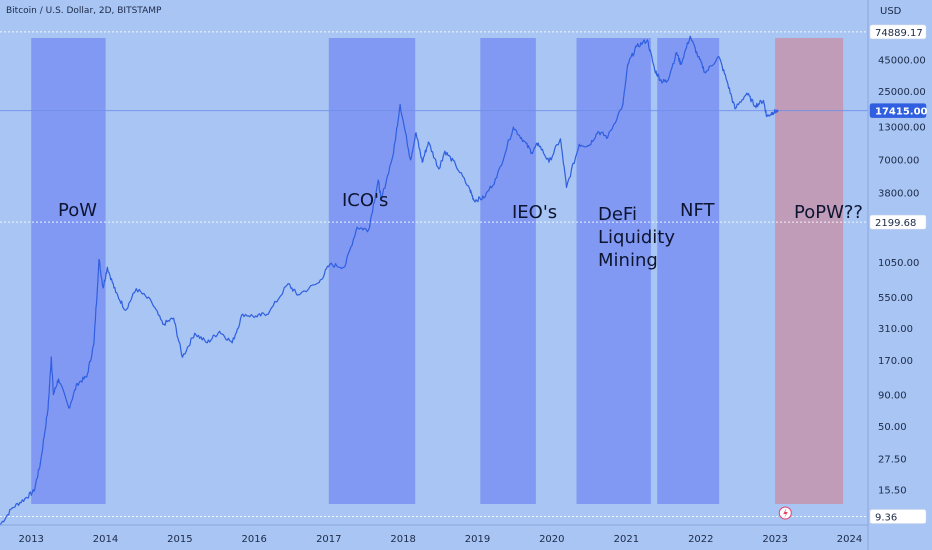  Describe the element at coordinates (636, 237) in the screenshot. I see `band-label-3: DeFi Liquidity Mining` at that location.